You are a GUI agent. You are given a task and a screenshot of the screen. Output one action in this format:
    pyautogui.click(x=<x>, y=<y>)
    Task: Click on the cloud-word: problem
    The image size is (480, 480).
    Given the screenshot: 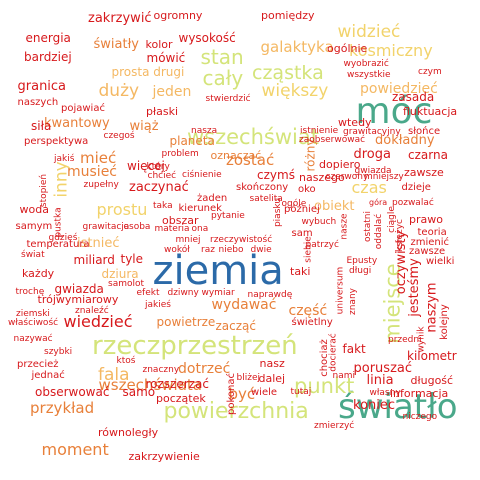 What is the action you would take?
    pyautogui.click(x=180, y=153)
    